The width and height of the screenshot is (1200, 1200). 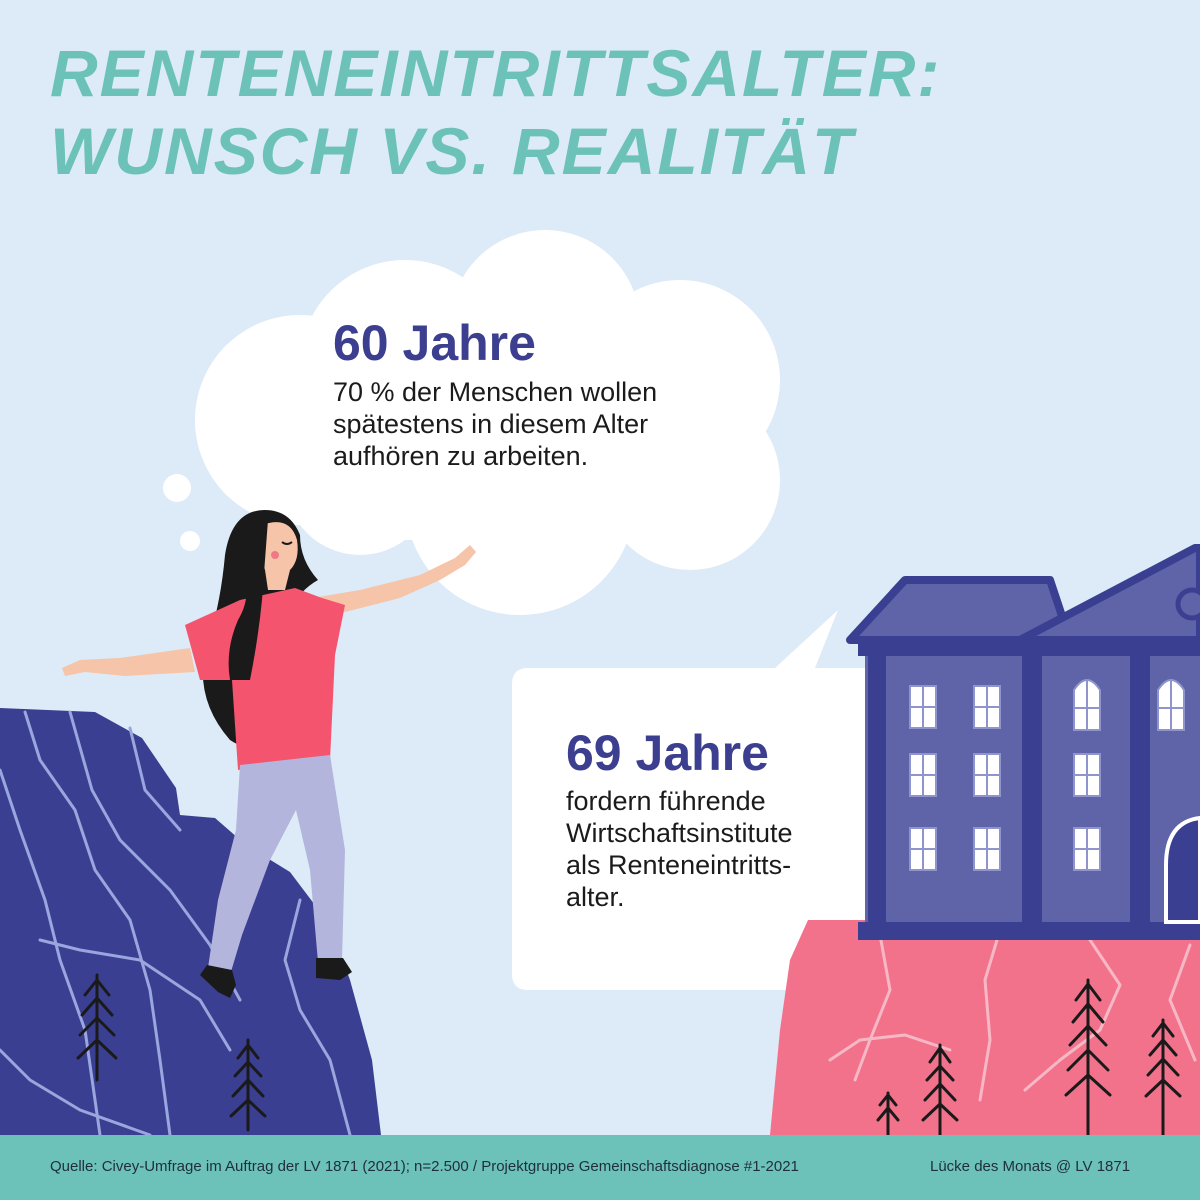 I want to click on building-base, so click(x=1029, y=931).